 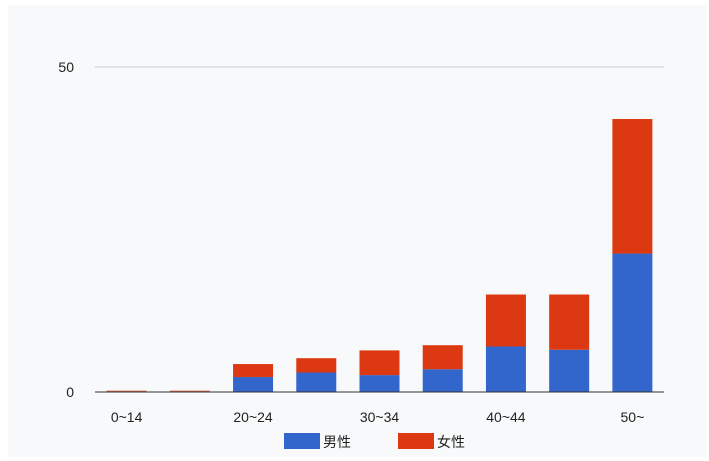 I want to click on x-tick-label: 0~14, so click(x=127, y=417).